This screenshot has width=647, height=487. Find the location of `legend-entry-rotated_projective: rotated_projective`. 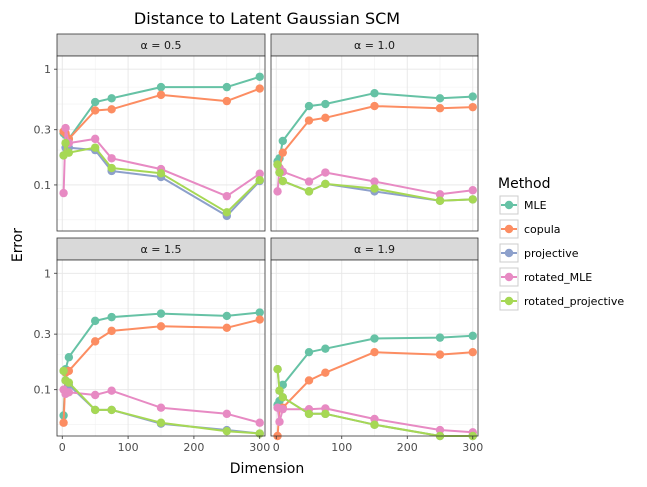

legend-entry-rotated_projective: rotated_projective is located at coordinates (561, 301).